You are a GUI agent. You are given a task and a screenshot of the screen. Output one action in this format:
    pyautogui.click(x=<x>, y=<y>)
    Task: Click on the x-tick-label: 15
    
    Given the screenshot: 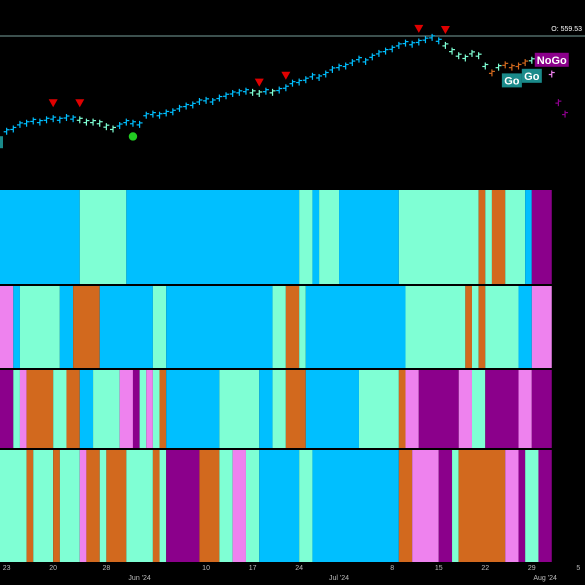 What is the action you would take?
    pyautogui.click(x=439, y=568)
    